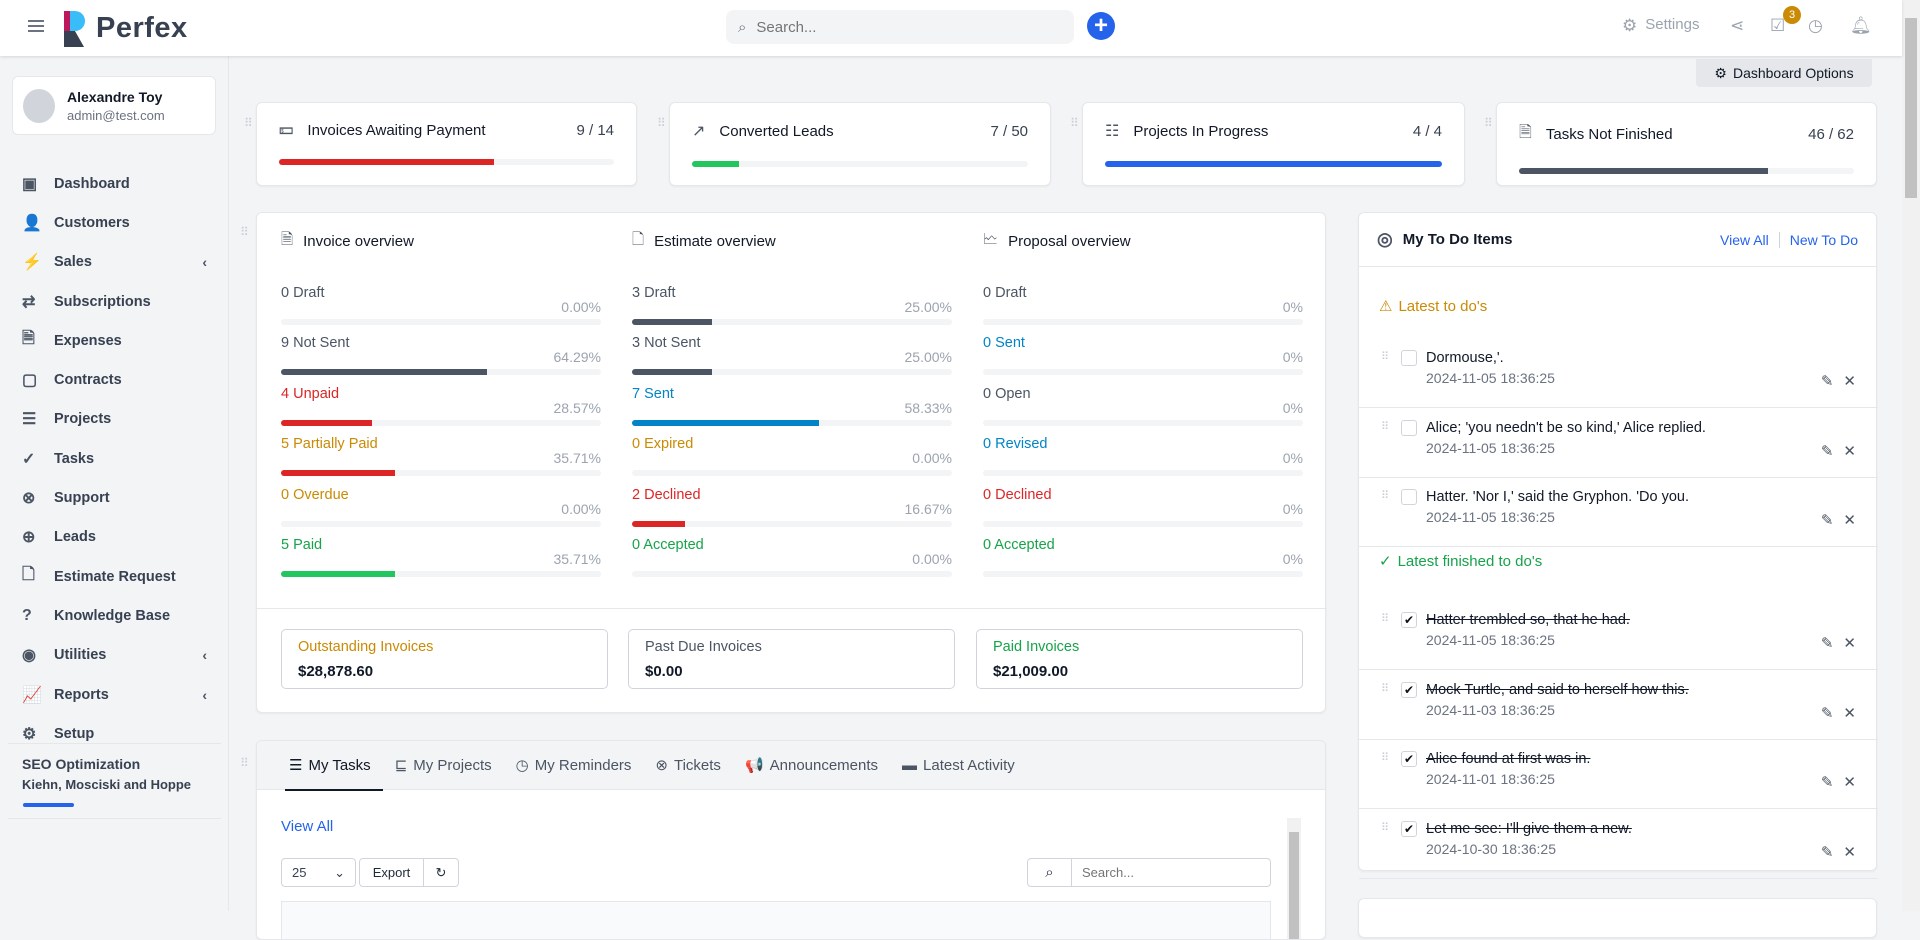 Image resolution: width=1920 pixels, height=940 pixels. What do you see at coordinates (1686, 144) in the screenshot?
I see `stat-card: 🗎 Tasks Not Finished 46 / 62` at bounding box center [1686, 144].